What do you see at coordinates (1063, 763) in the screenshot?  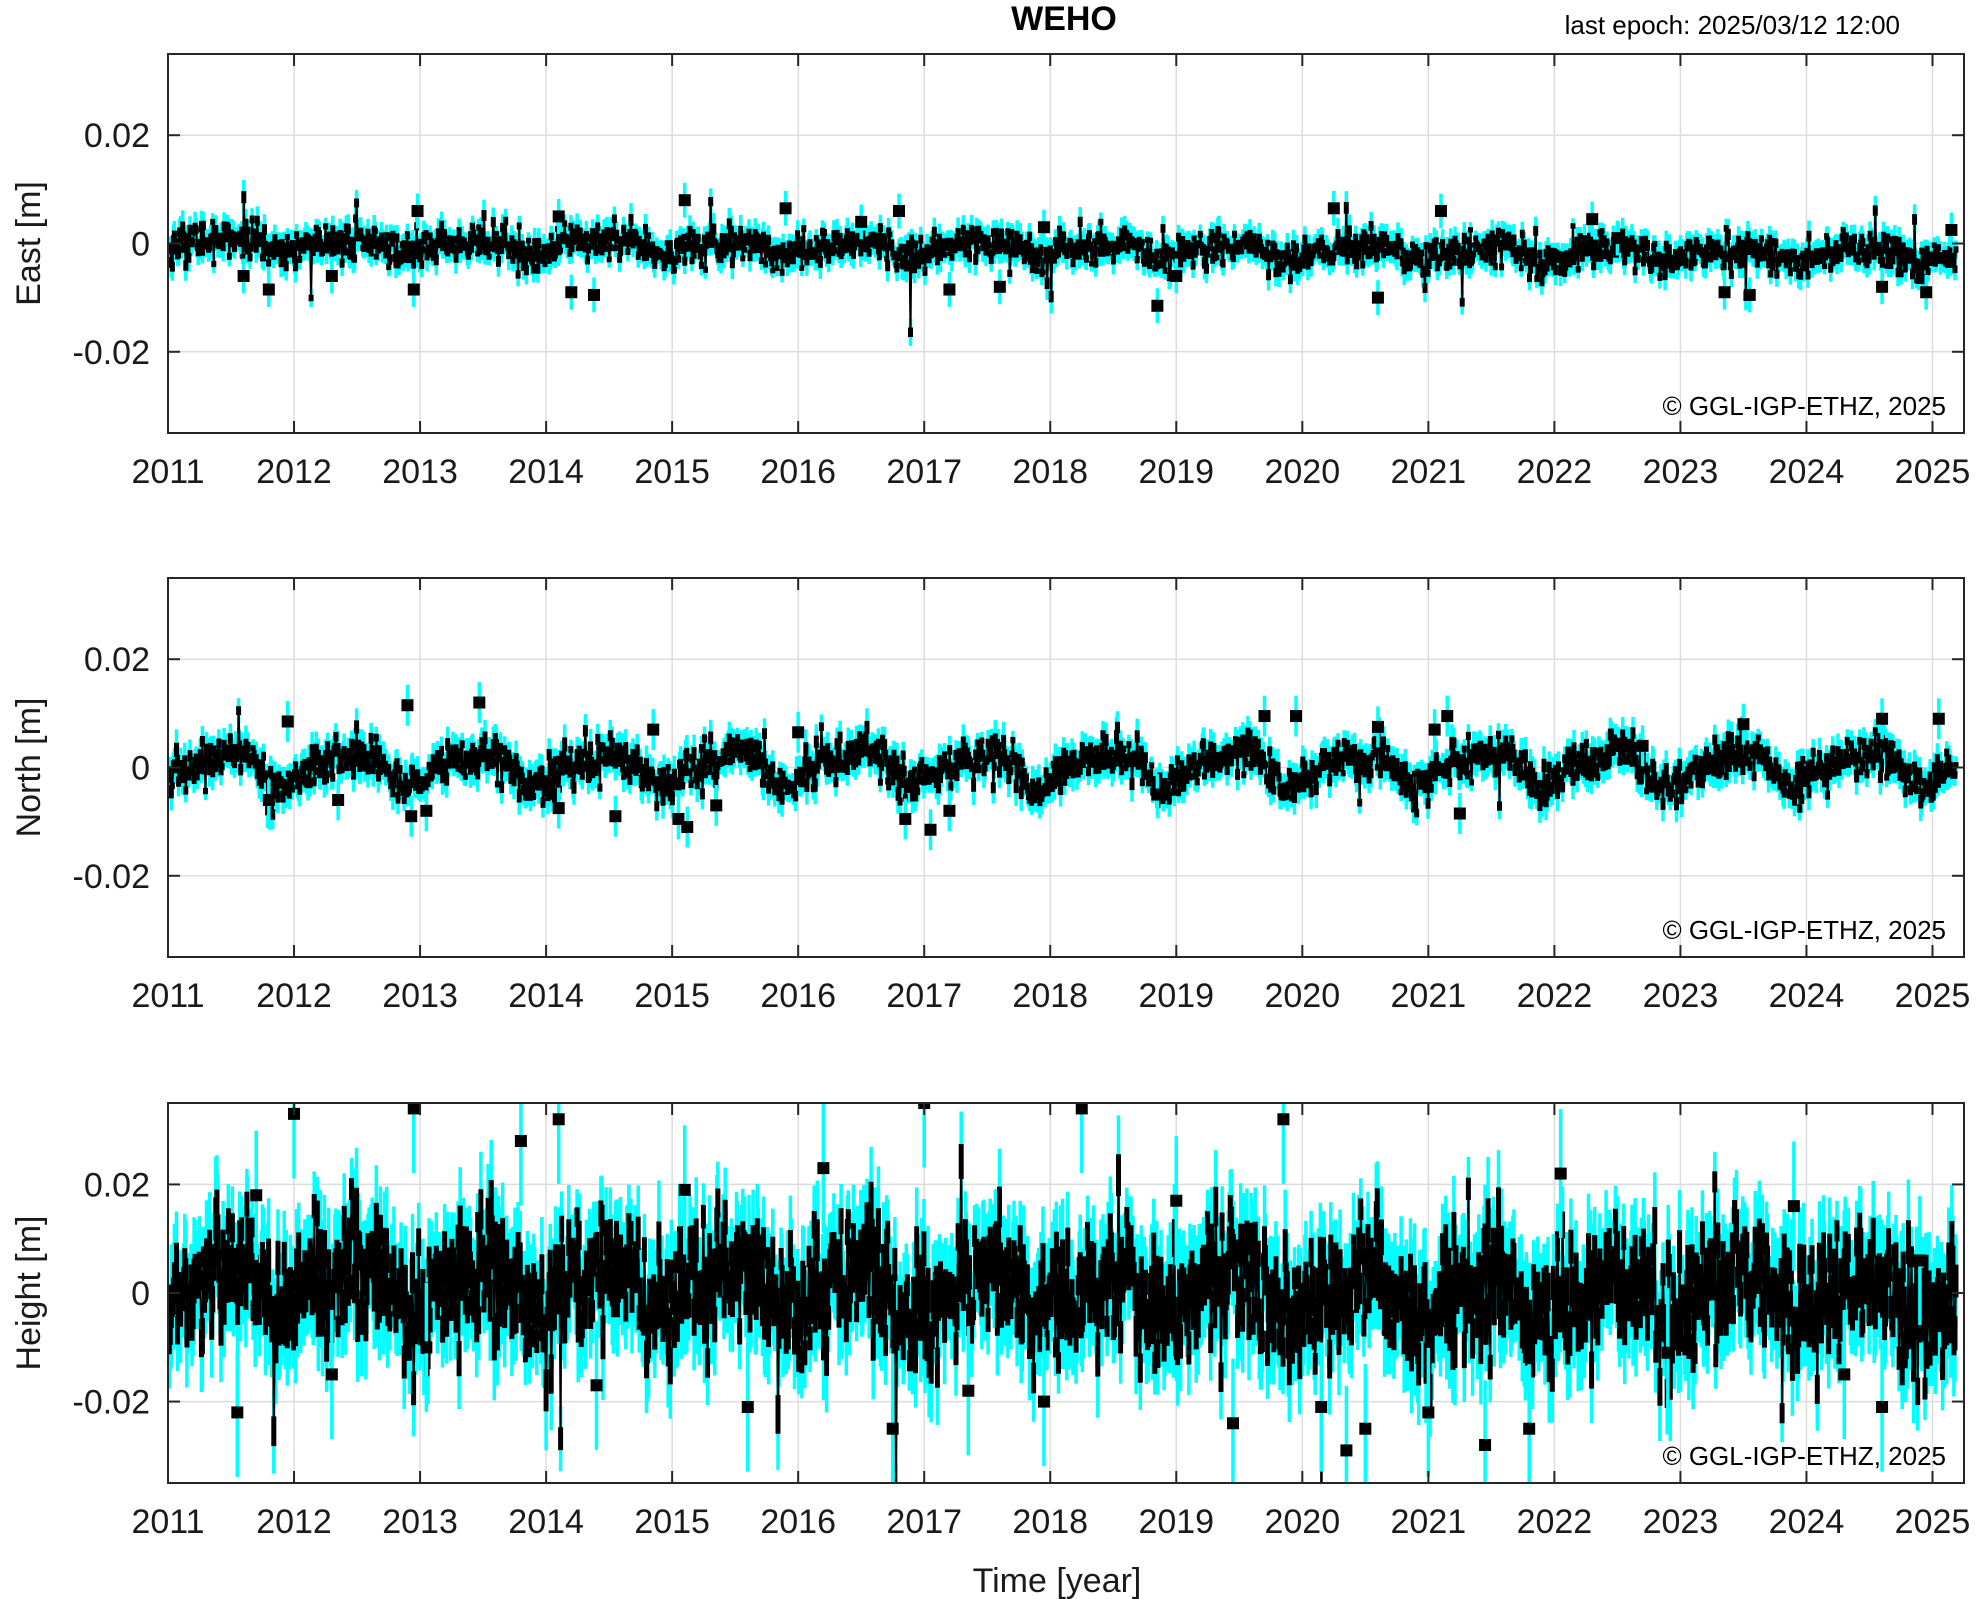 I see `marker-band-north` at bounding box center [1063, 763].